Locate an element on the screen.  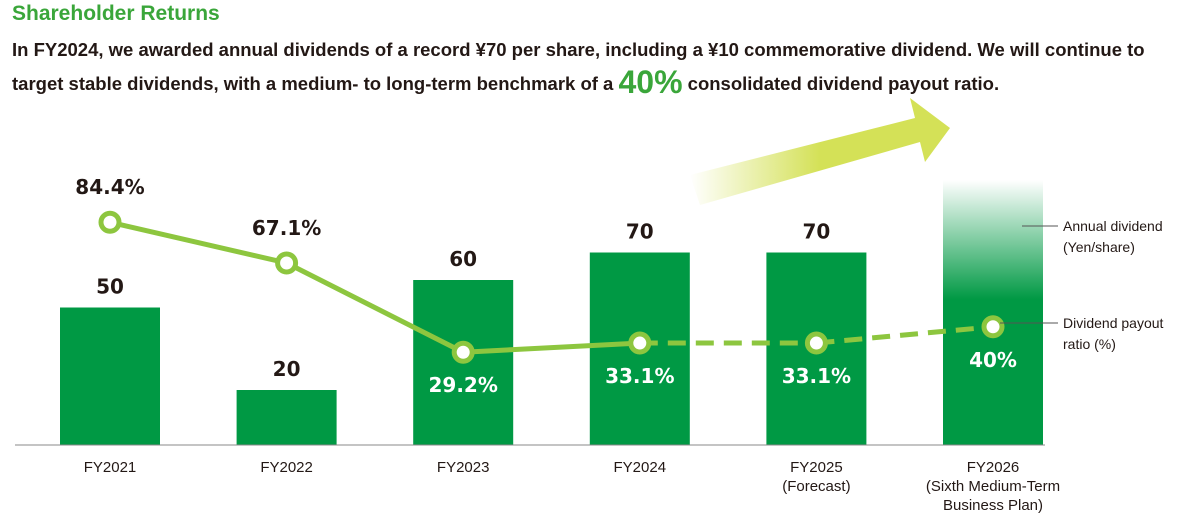
payout-label: 67.1% is located at coordinates (286, 228).